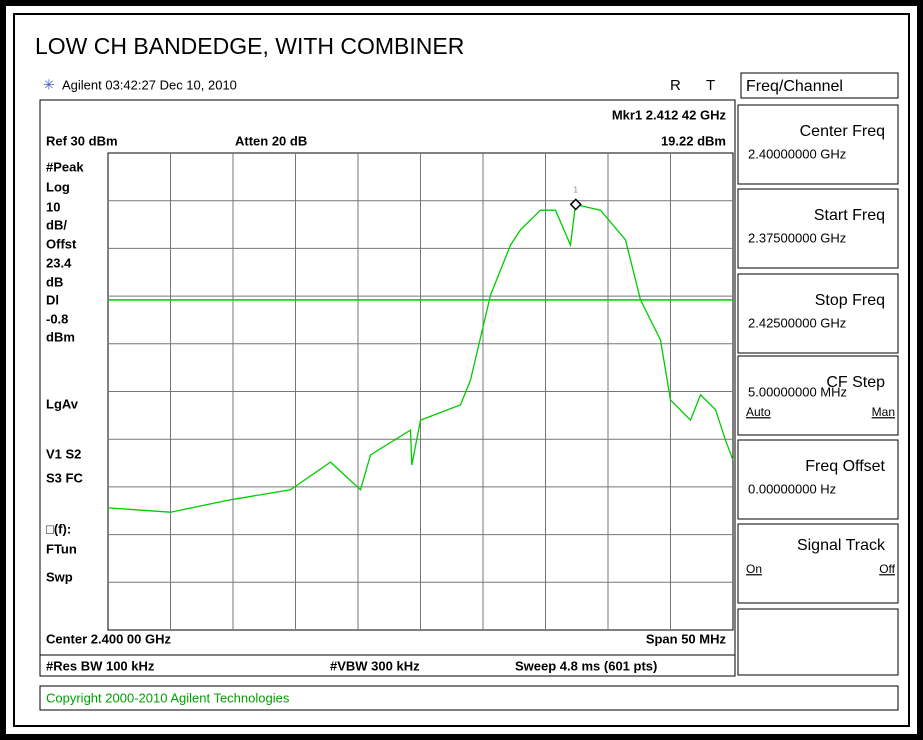 This screenshot has width=923, height=740. I want to click on softkey-label: Center Freq, so click(842, 131).